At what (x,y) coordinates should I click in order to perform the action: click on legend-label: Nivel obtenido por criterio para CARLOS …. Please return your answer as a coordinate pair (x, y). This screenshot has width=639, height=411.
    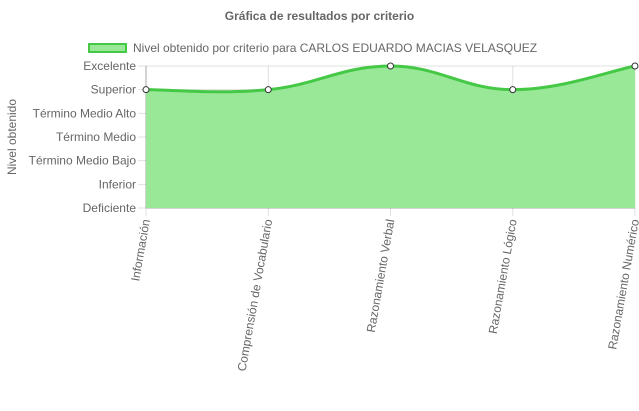
    Looking at the image, I should click on (335, 48).